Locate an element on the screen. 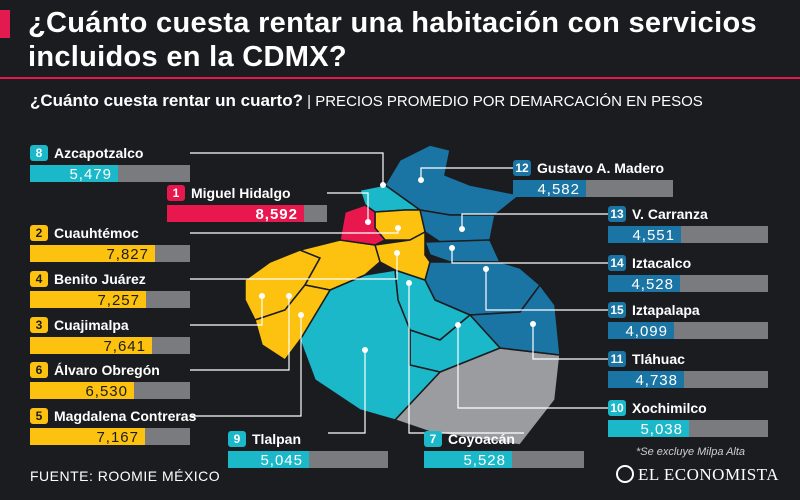  rank-number: 2 is located at coordinates (39, 233).